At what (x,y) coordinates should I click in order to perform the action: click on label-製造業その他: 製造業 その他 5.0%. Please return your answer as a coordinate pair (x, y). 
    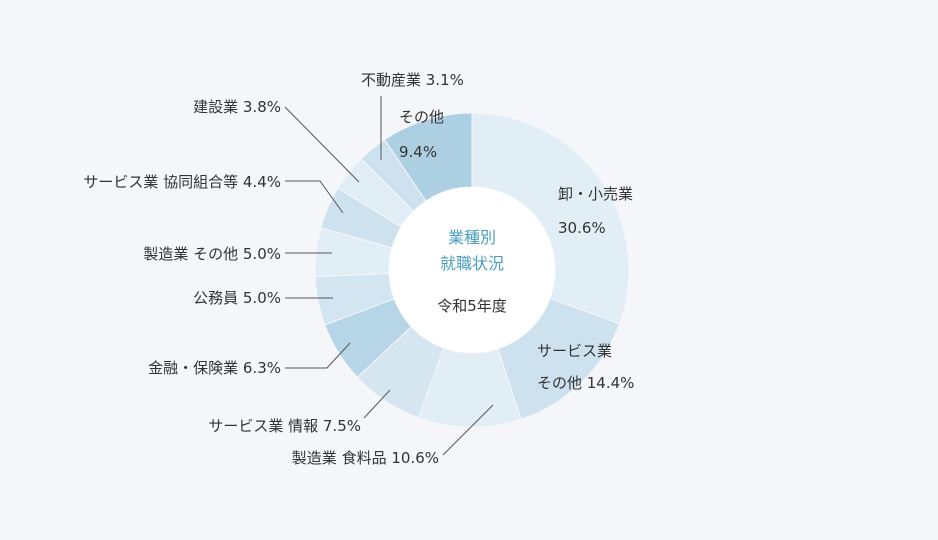
    Looking at the image, I should click on (212, 254).